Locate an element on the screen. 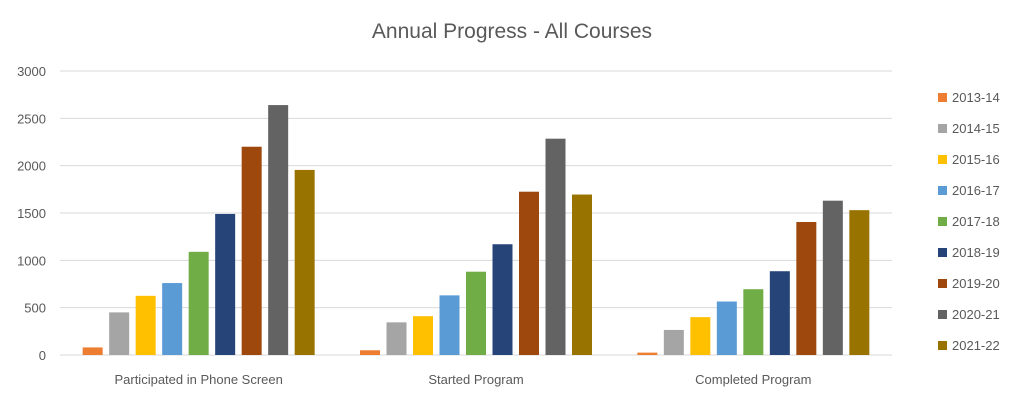 The image size is (1024, 405). y-tick-label: 2000 is located at coordinates (31, 166).